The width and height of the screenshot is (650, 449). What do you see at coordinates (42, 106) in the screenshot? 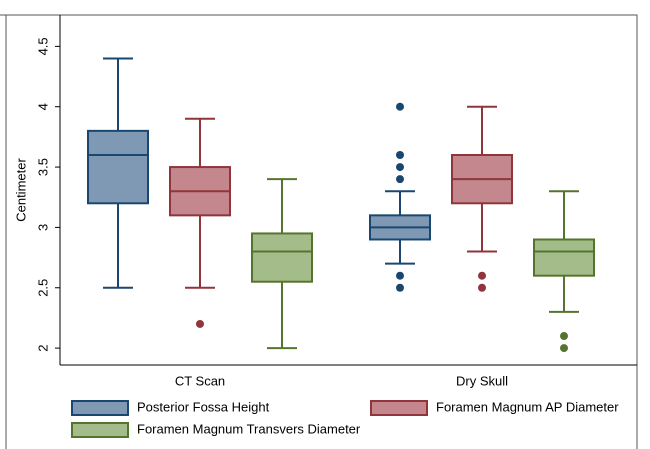
I see `y-tick-label: 4` at bounding box center [42, 106].